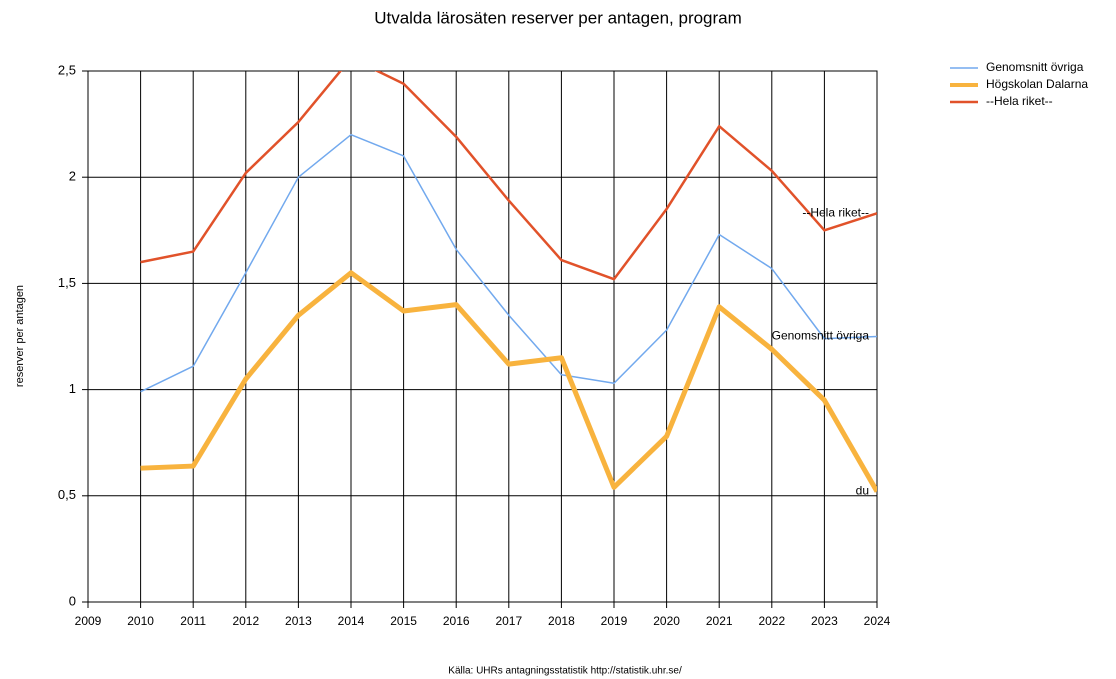 The height and width of the screenshot is (679, 1116). Describe the element at coordinates (88, 621) in the screenshot. I see `x-tick-label: 2009` at that location.